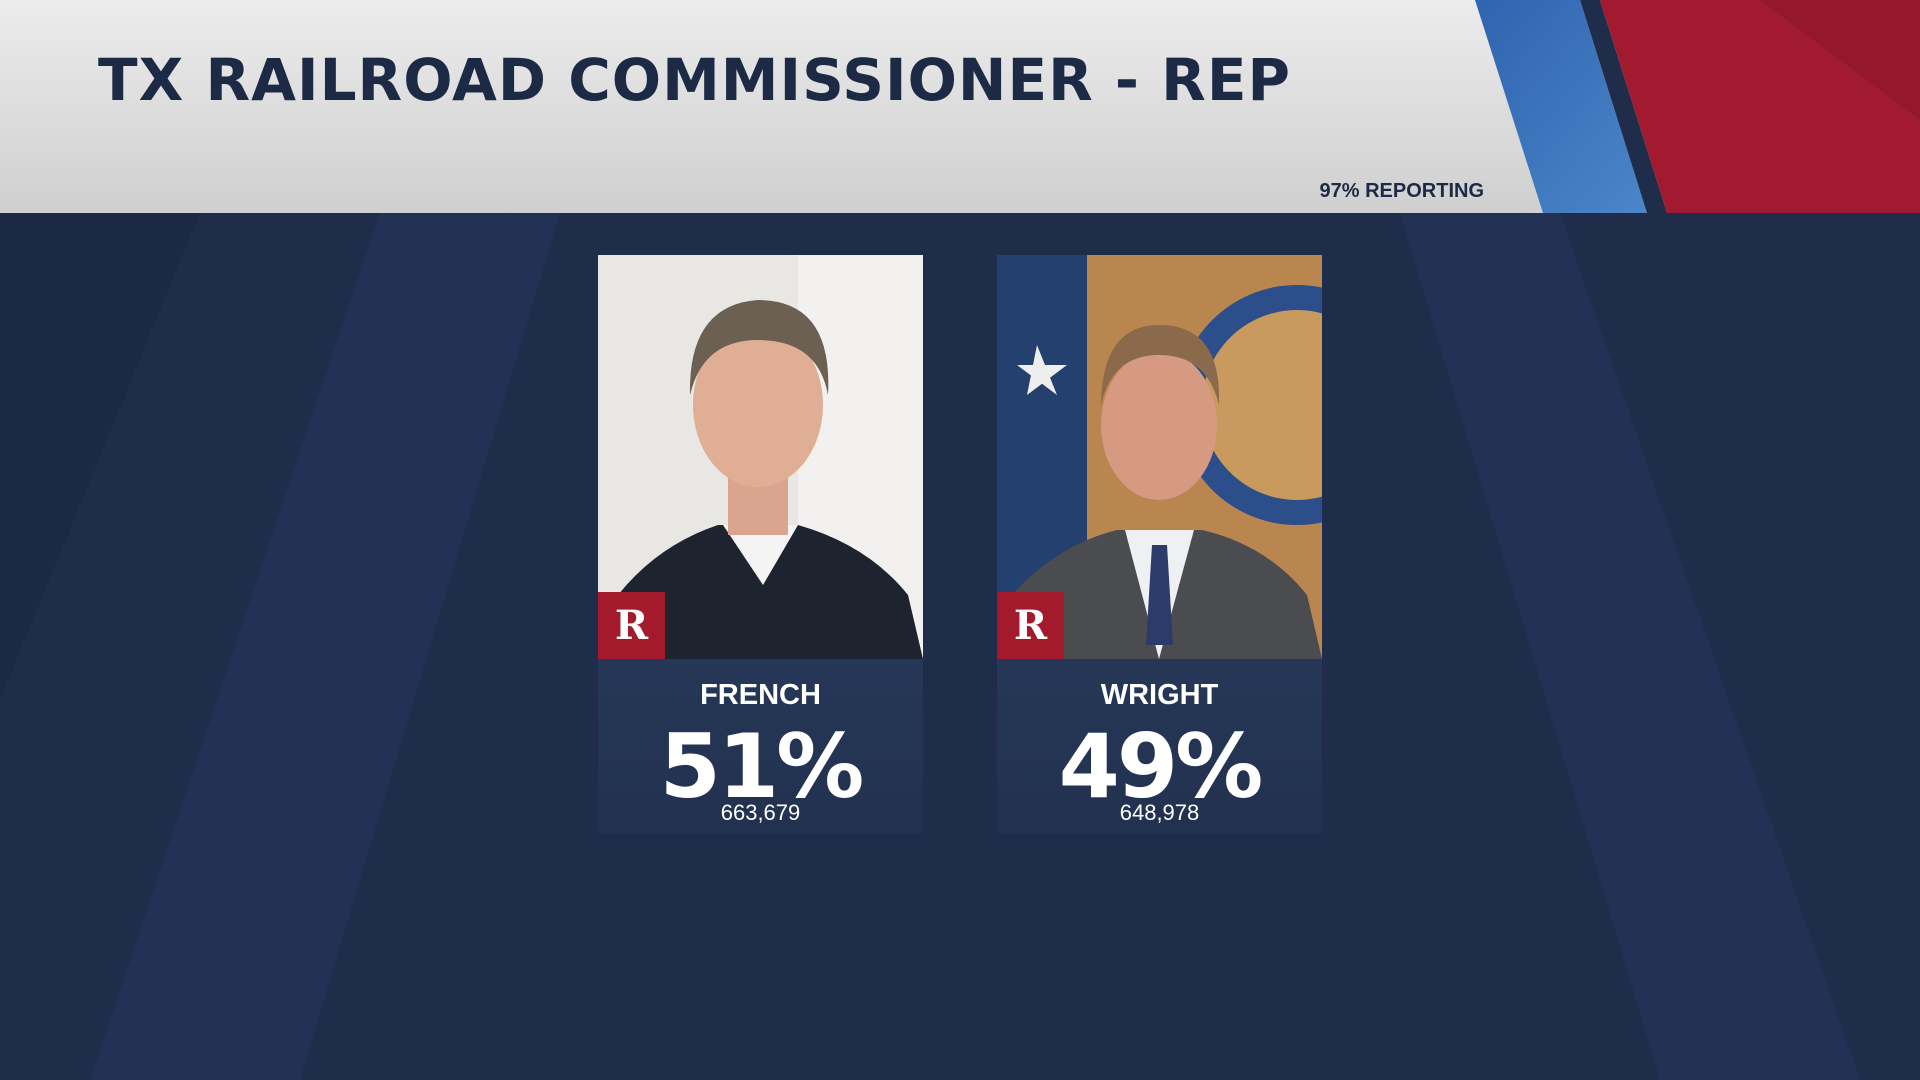 This screenshot has height=1080, width=1920. What do you see at coordinates (1159, 812) in the screenshot?
I see `vote-count: 648,978` at bounding box center [1159, 812].